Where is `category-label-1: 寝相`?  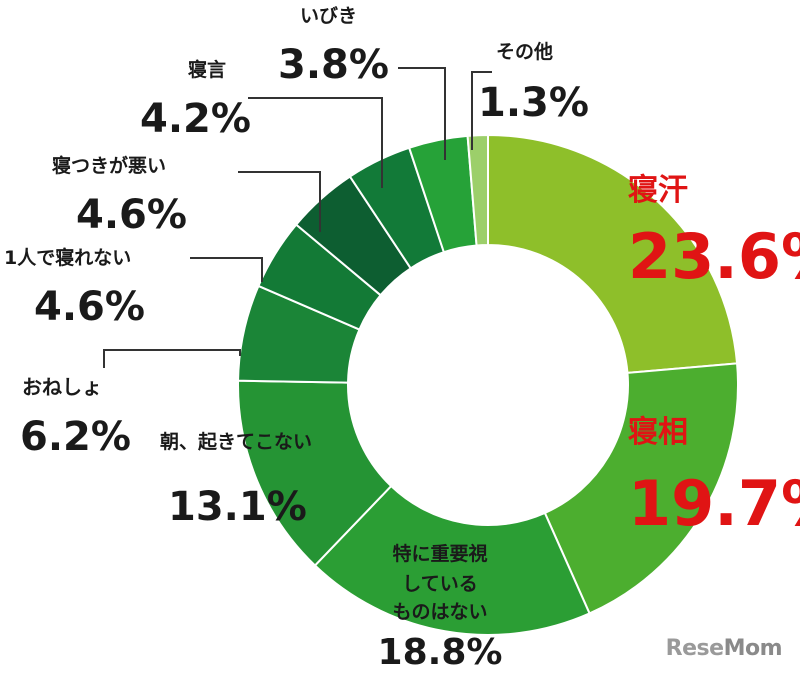
category-label-1: 寝相 is located at coordinates (658, 432).